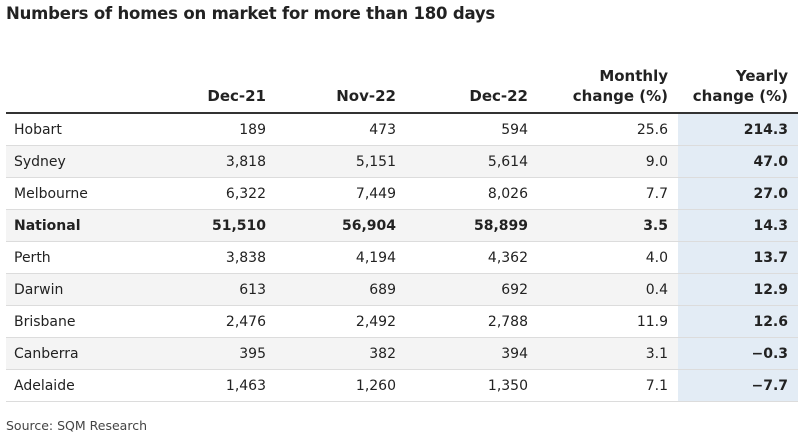 The width and height of the screenshot is (810, 437). I want to click on cell-dec-21: 6,322, so click(211, 193).